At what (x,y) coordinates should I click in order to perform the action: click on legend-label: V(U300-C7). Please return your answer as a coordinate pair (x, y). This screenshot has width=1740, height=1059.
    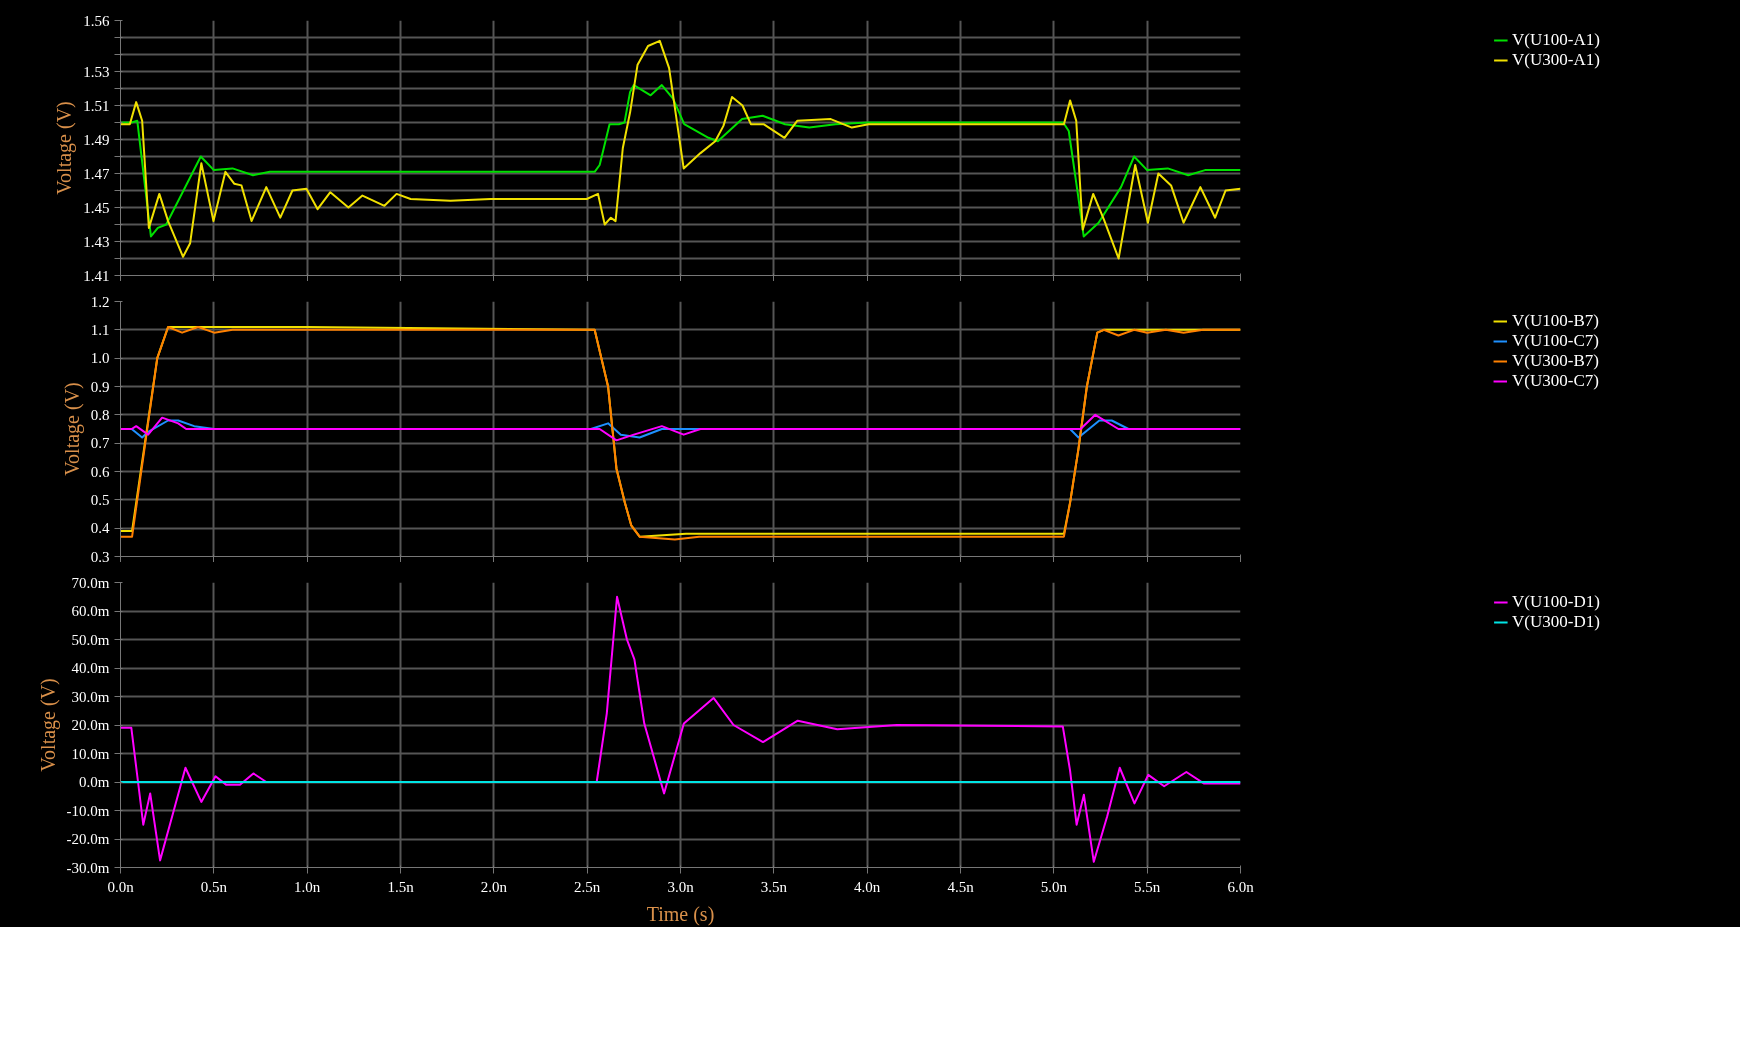
    Looking at the image, I should click on (1555, 381).